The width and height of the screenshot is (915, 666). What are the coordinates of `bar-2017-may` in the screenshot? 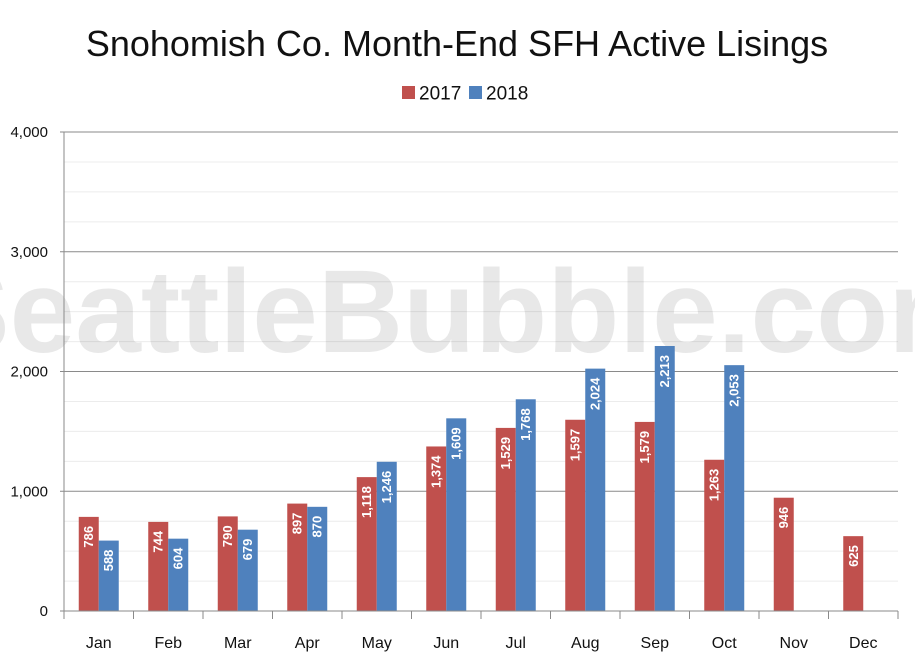 It's located at (366, 544).